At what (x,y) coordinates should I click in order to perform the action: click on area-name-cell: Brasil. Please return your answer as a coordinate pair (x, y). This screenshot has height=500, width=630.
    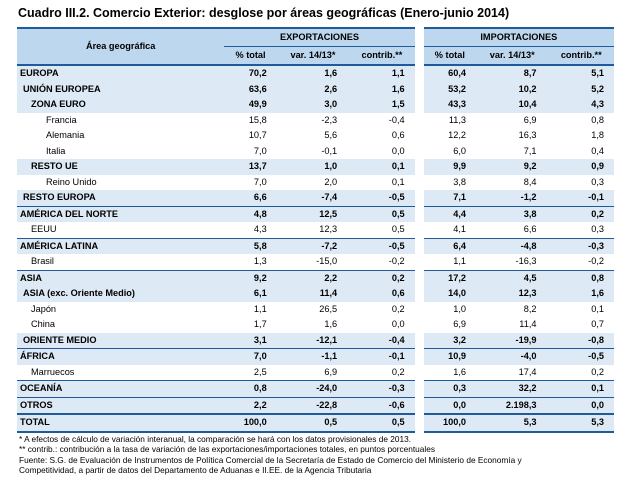
    Looking at the image, I should click on (42, 261).